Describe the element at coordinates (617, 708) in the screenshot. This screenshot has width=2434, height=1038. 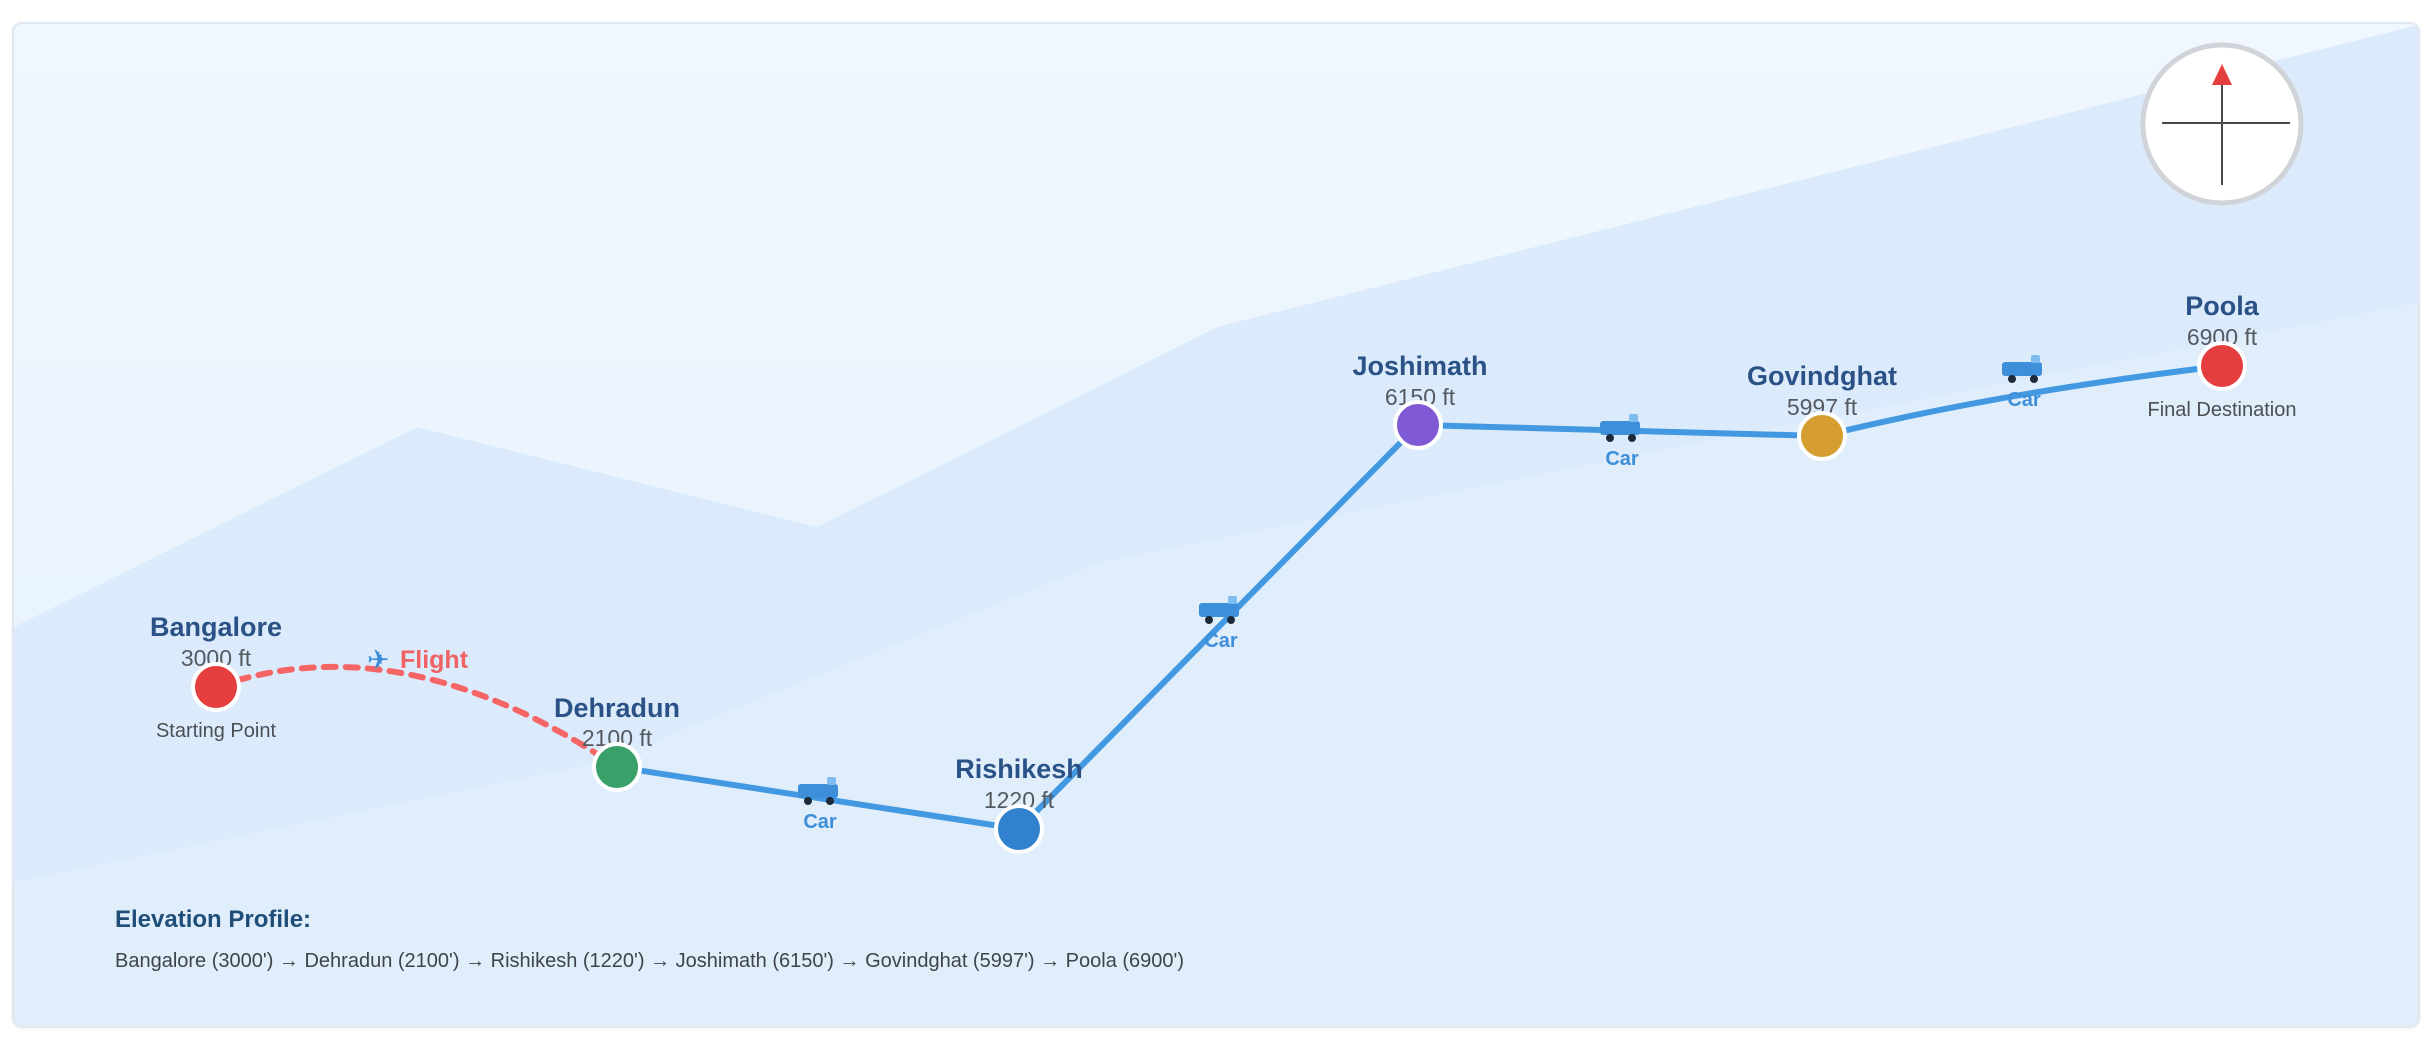
I see `location-name: Dehradun` at that location.